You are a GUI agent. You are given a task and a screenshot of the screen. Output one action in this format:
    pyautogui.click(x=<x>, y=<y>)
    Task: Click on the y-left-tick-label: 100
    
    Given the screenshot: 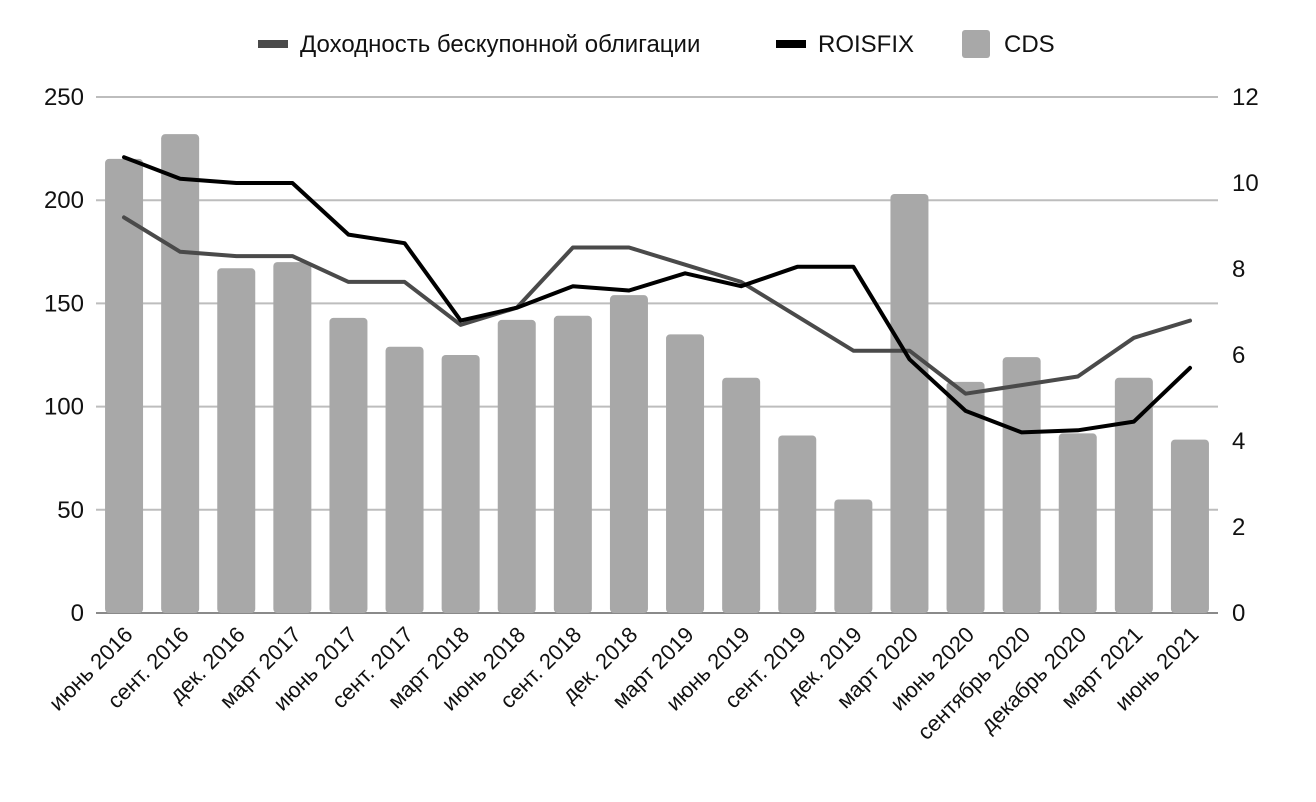 What is the action you would take?
    pyautogui.click(x=64, y=407)
    